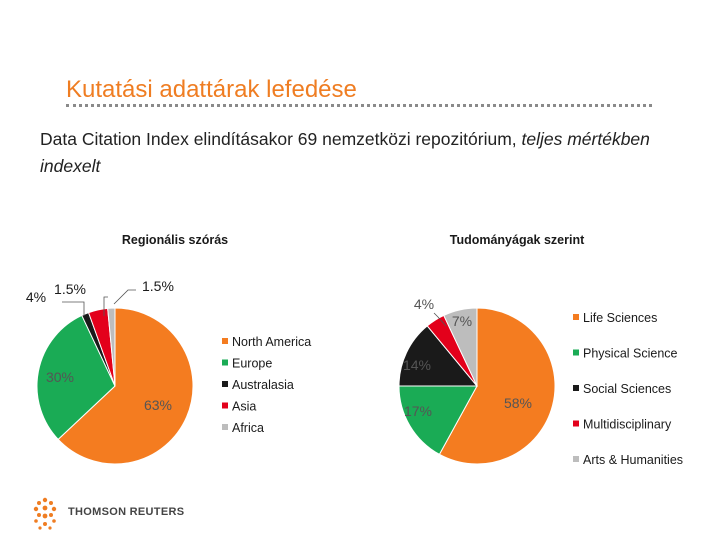  I want to click on slide-title: Kutatási adattárak lefedése, so click(211, 89).